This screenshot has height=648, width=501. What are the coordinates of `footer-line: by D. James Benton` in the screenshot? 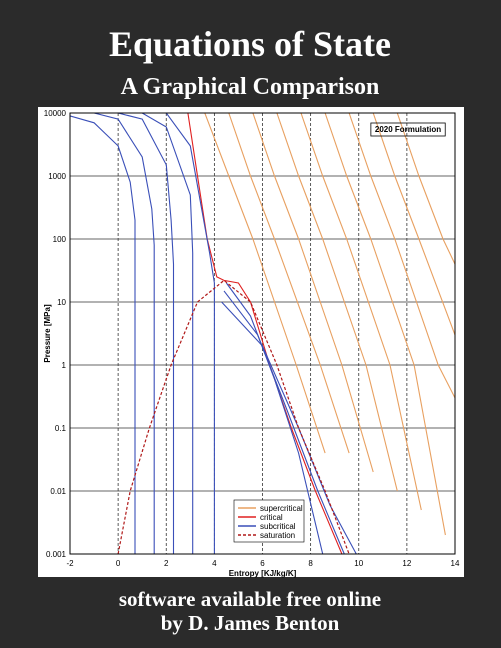 It's located at (250, 623).